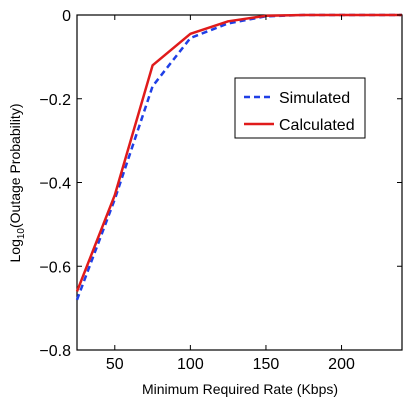  Describe the element at coordinates (266, 364) in the screenshot. I see `x-tick-label: 150` at that location.